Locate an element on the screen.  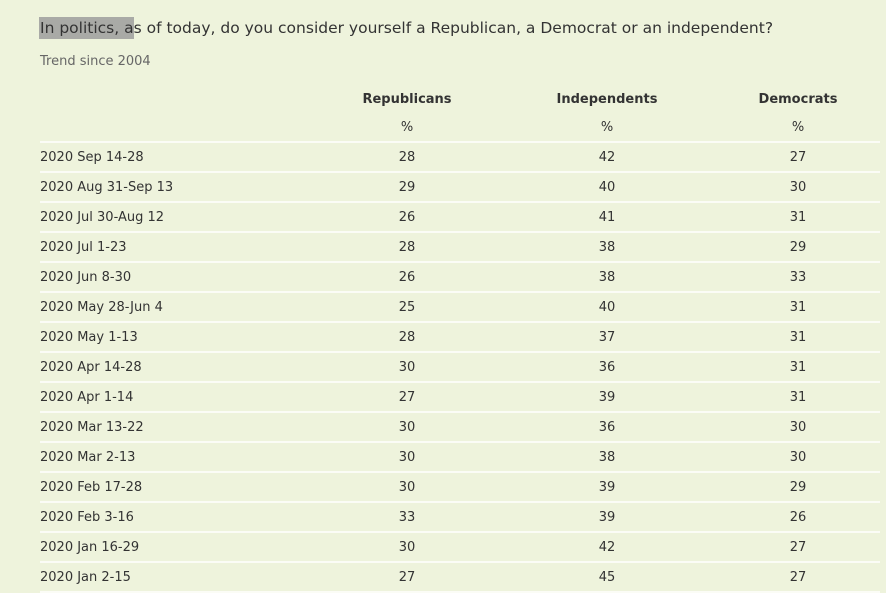
row-label: 2020 Mar 2-13 is located at coordinates (88, 457).